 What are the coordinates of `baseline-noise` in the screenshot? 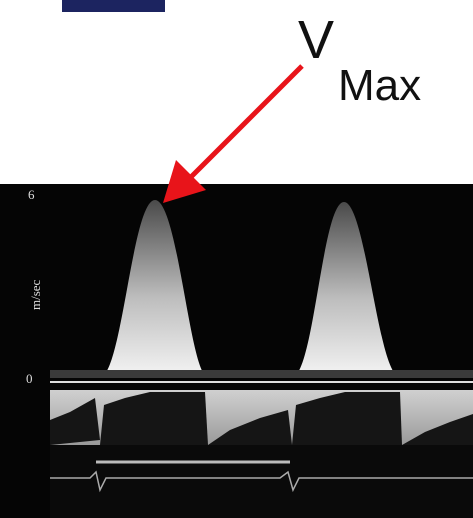 It's located at (261, 374).